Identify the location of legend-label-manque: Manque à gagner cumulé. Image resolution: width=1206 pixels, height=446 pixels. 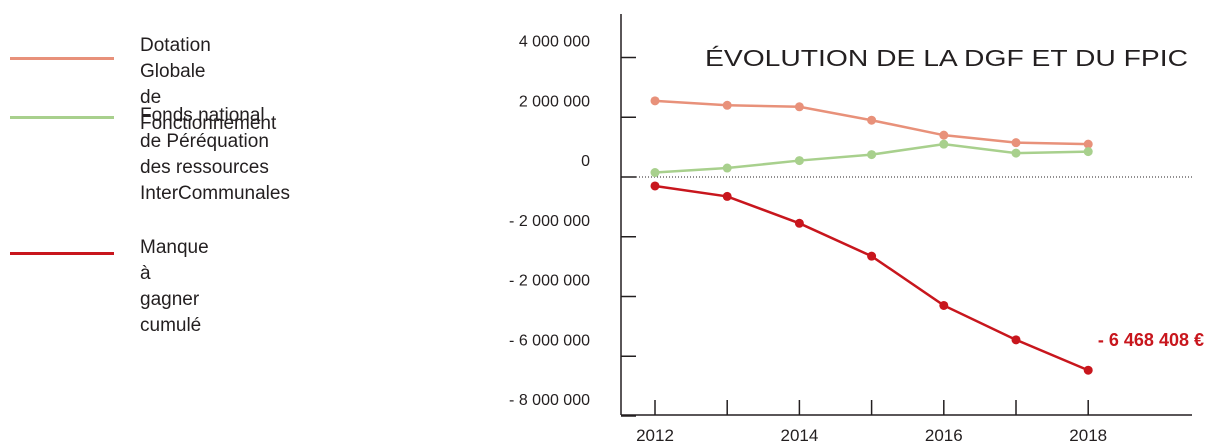
(174, 286).